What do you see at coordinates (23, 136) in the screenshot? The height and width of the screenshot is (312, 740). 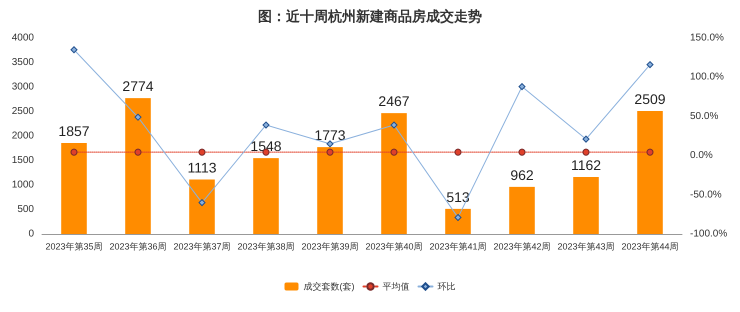 I see `y-tick-label: 2000` at bounding box center [23, 136].